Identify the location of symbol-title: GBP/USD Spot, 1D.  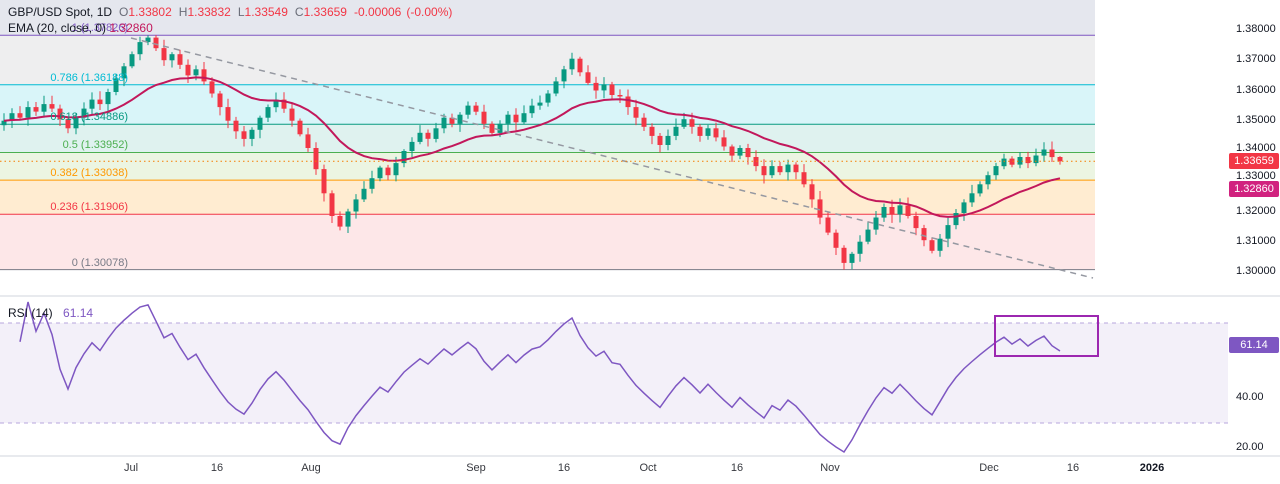
(60, 12).